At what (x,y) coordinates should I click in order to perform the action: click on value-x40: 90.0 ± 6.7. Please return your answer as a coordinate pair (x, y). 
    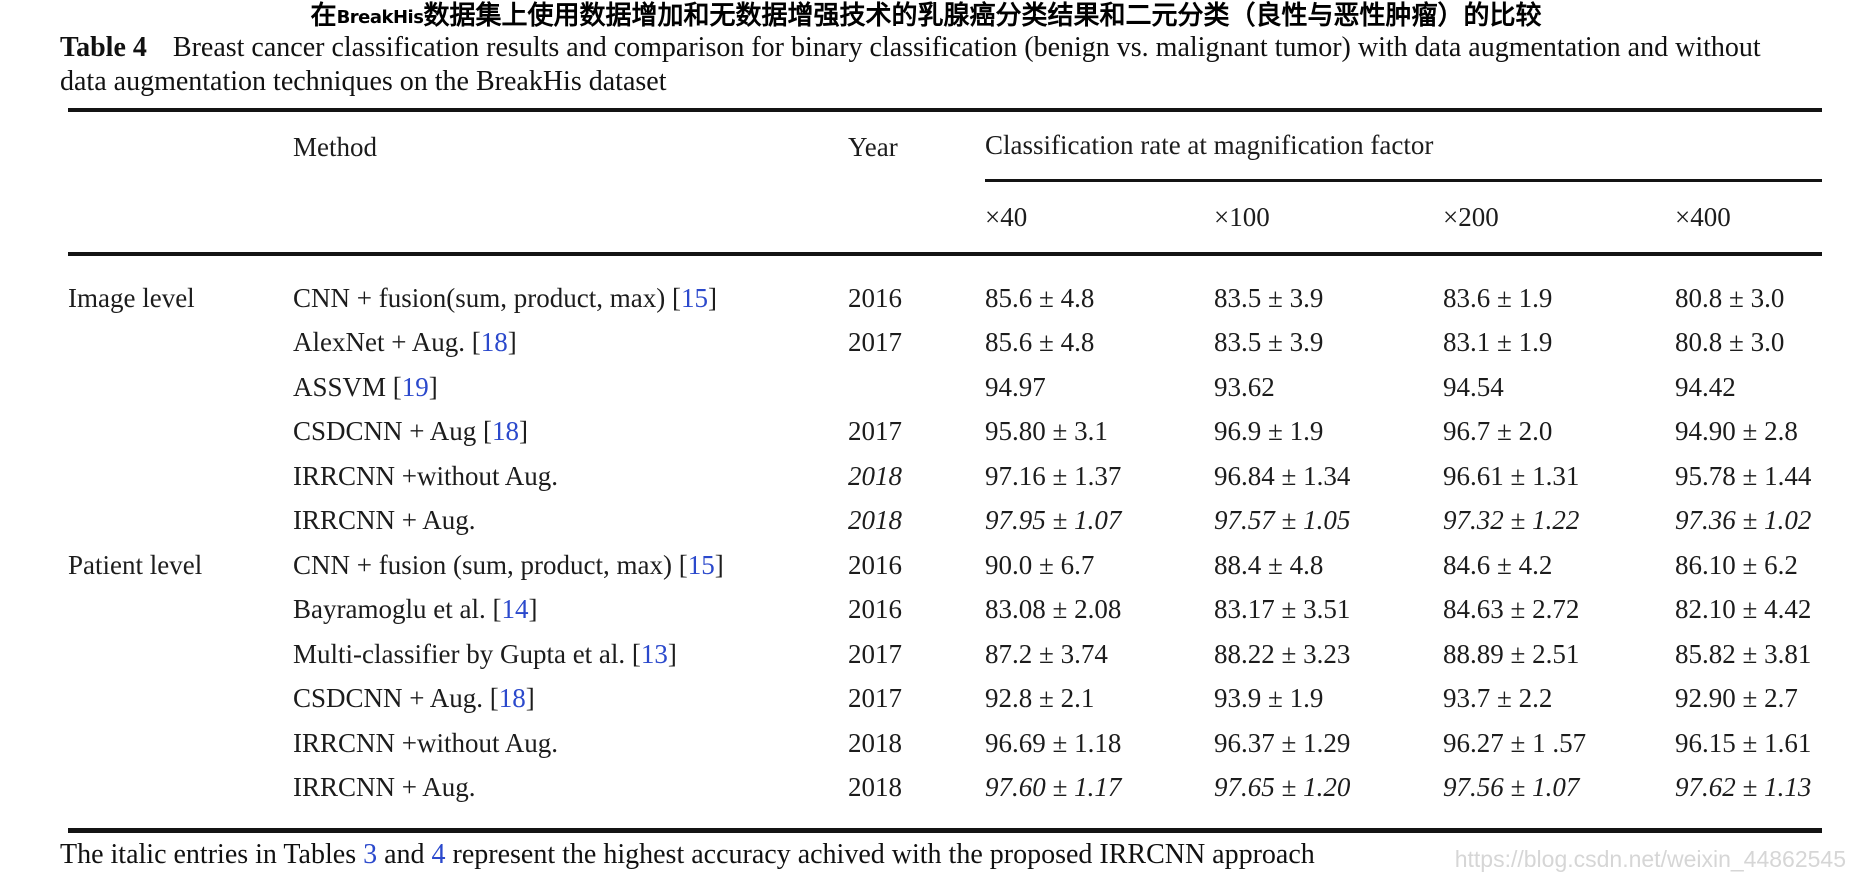
    Looking at the image, I should click on (1040, 564).